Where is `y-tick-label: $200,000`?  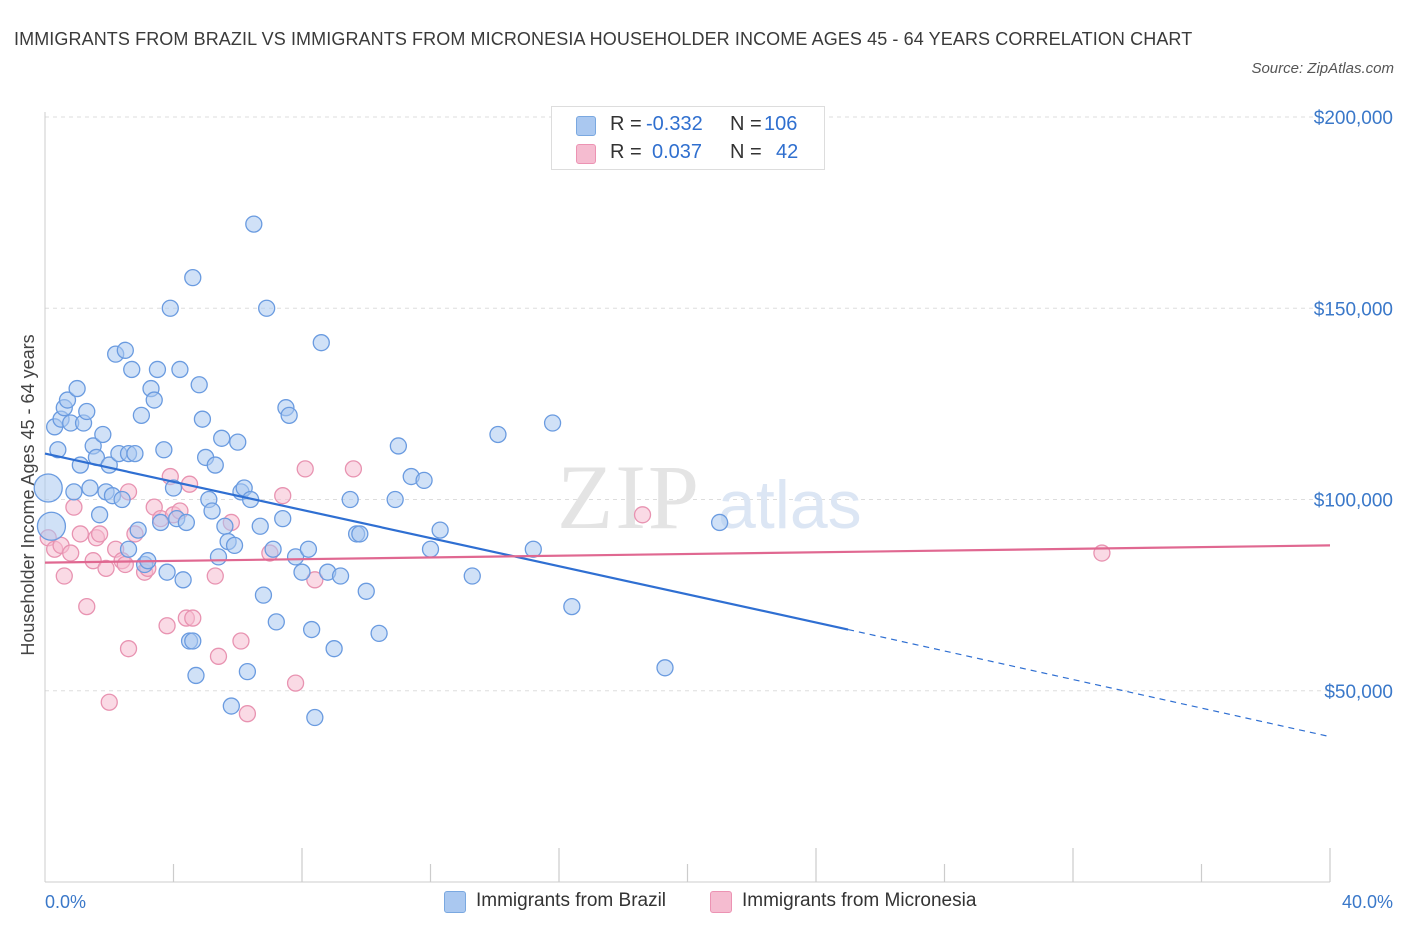 y-tick-label: $200,000 is located at coordinates (1353, 118).